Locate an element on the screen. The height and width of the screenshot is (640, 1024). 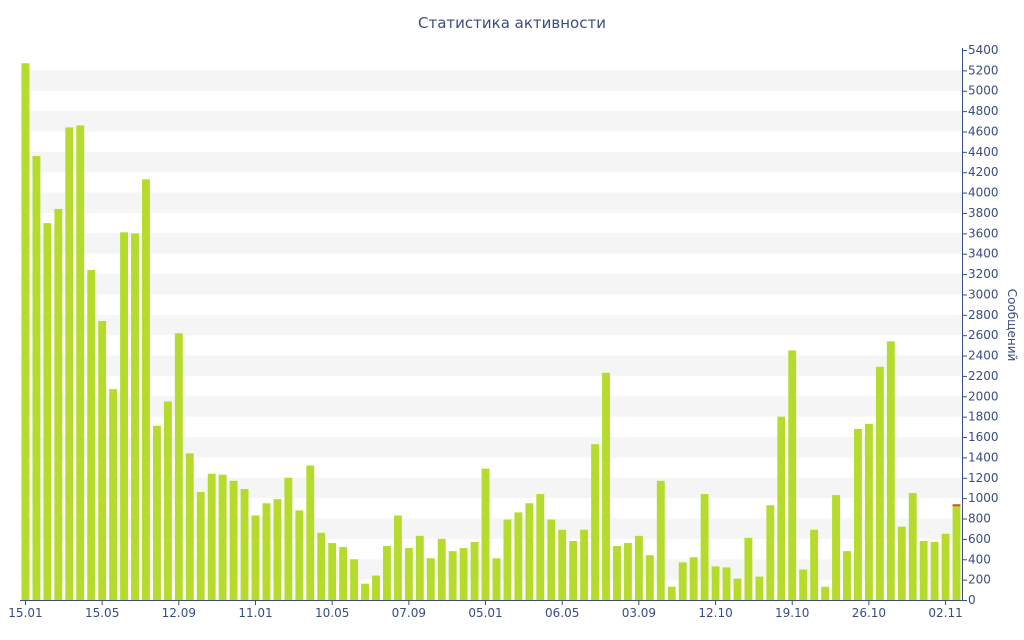
y-tick-label: 4000 is located at coordinates (983, 193).